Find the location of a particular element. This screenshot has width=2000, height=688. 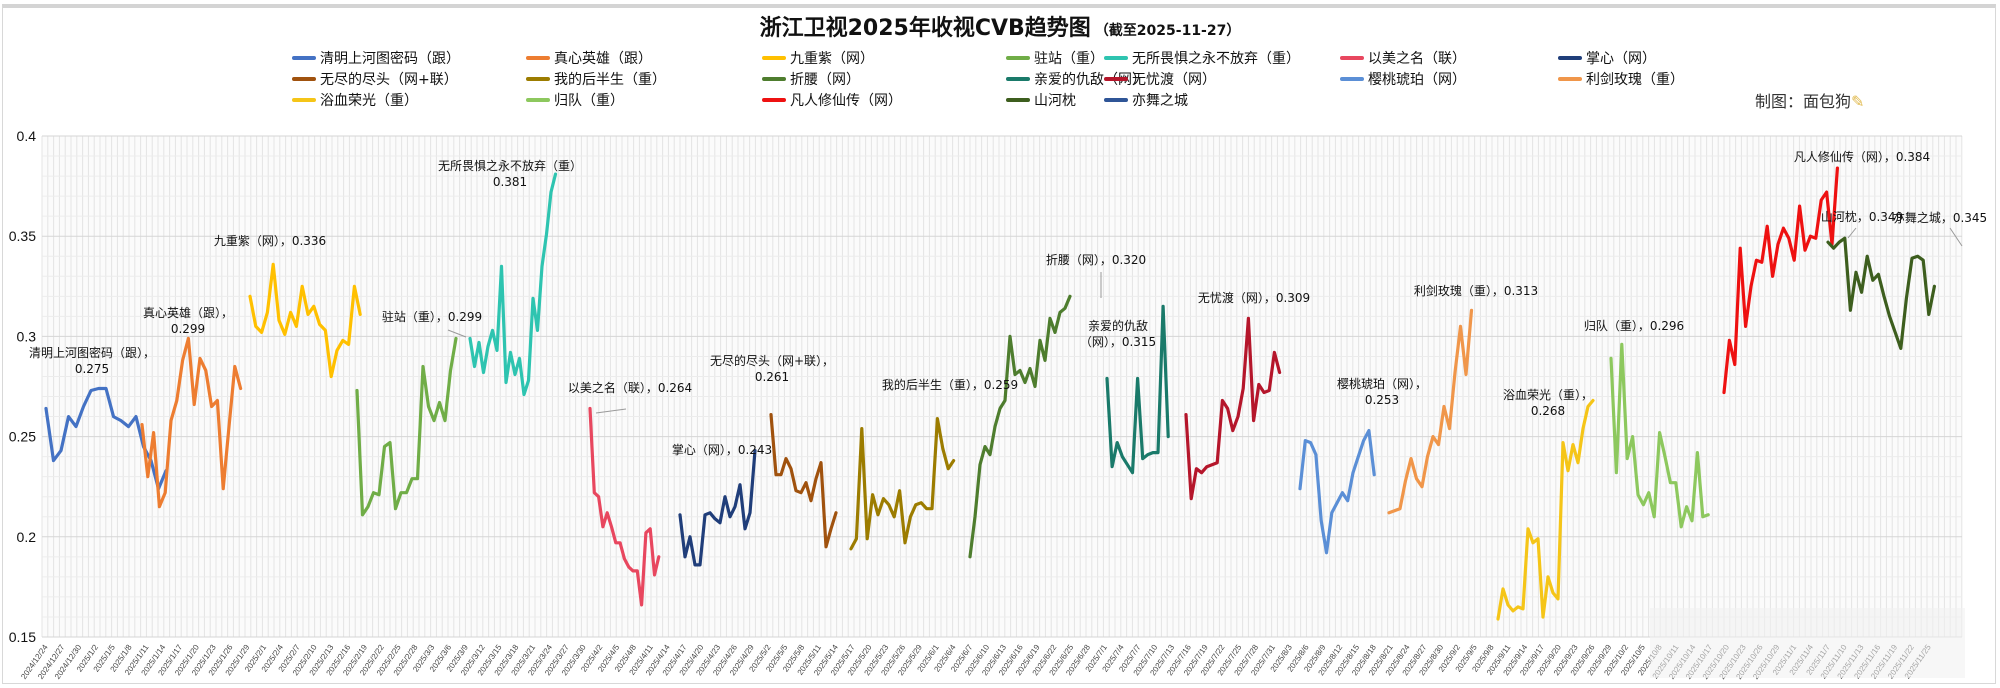

peak-annotation: 清明上河图密码（跟）， 0.275 is located at coordinates (92, 360).